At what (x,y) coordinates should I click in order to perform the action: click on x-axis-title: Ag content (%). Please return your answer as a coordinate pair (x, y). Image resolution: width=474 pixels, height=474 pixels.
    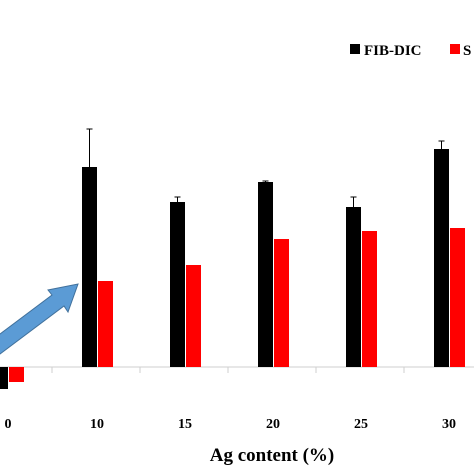
    Looking at the image, I should click on (272, 455).